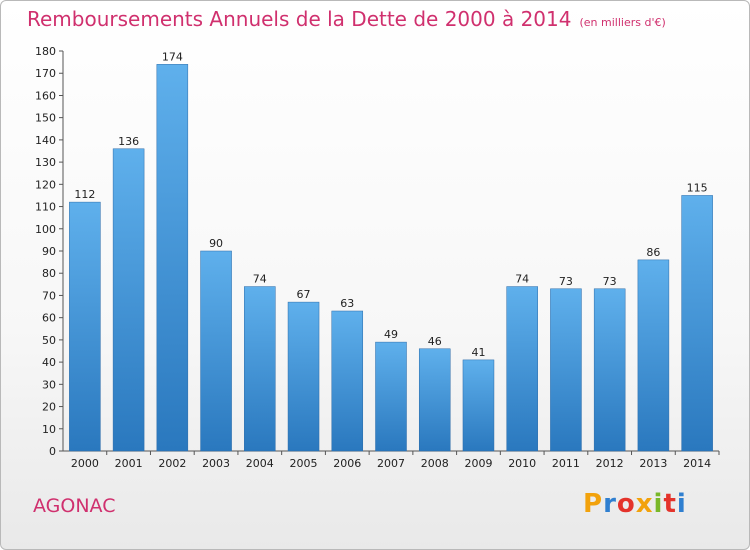 This screenshot has width=750, height=550. Describe the element at coordinates (128, 300) in the screenshot. I see `bar-2001` at that location.